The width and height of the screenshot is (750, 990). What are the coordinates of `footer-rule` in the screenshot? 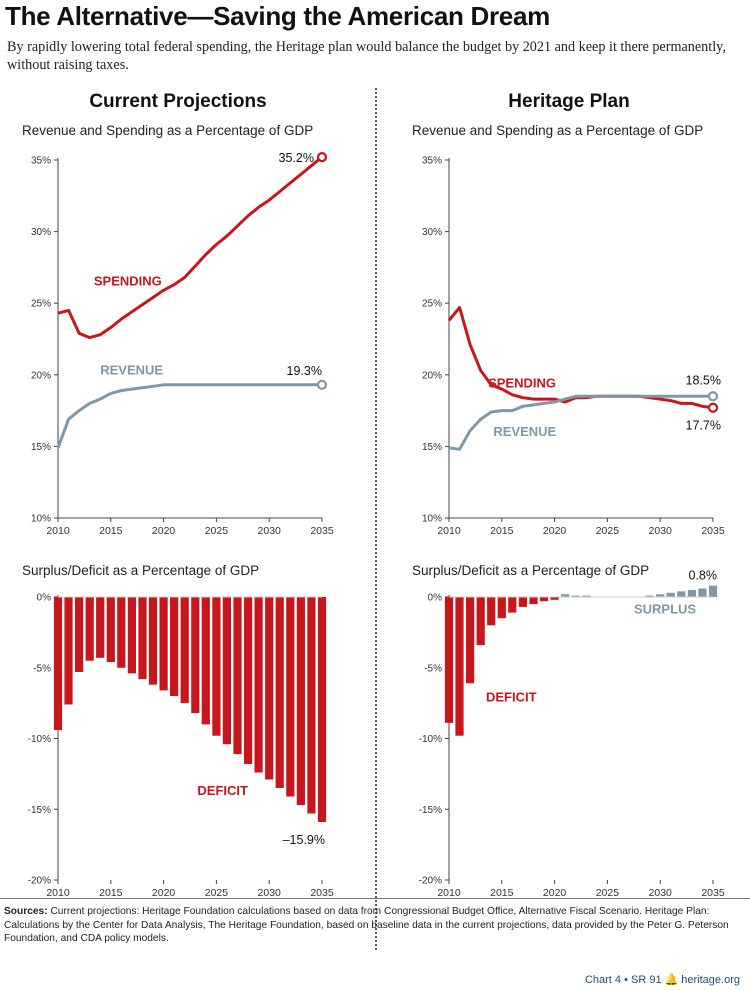 It's located at (375, 898).